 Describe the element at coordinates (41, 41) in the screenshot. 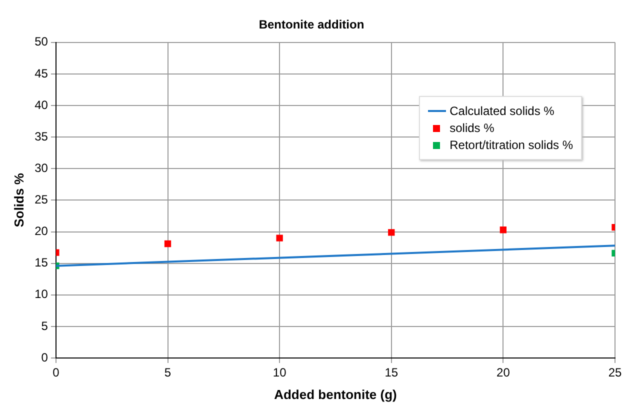

I see `y-tick-label: 50` at that location.